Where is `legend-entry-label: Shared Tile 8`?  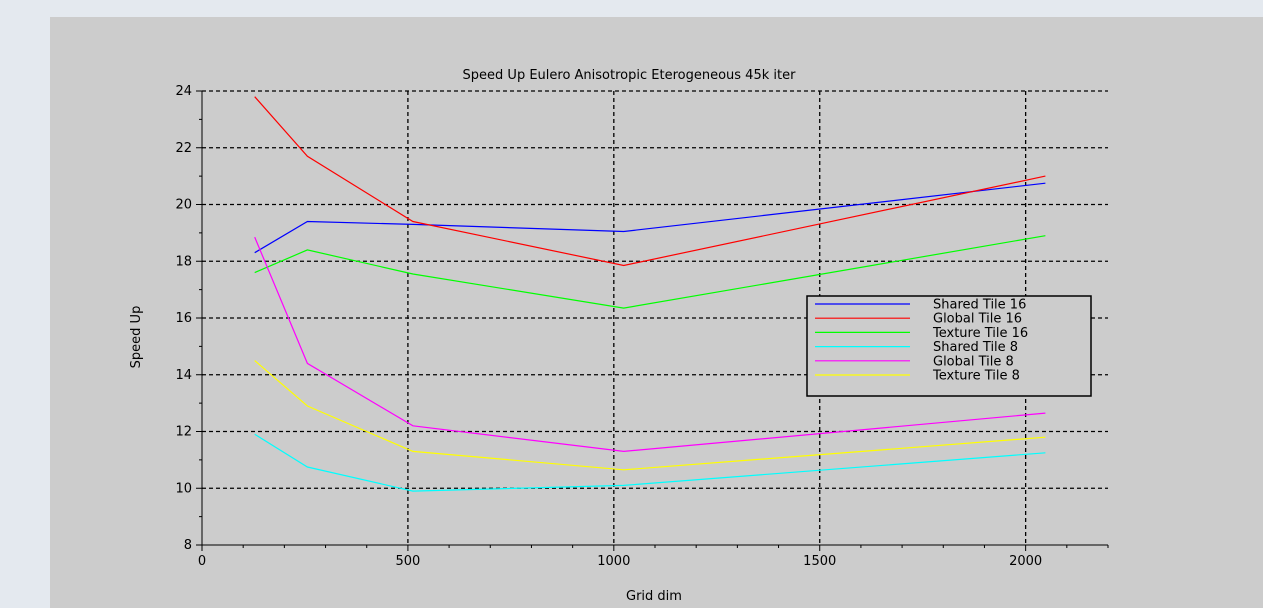 legend-entry-label: Shared Tile 8 is located at coordinates (975, 347).